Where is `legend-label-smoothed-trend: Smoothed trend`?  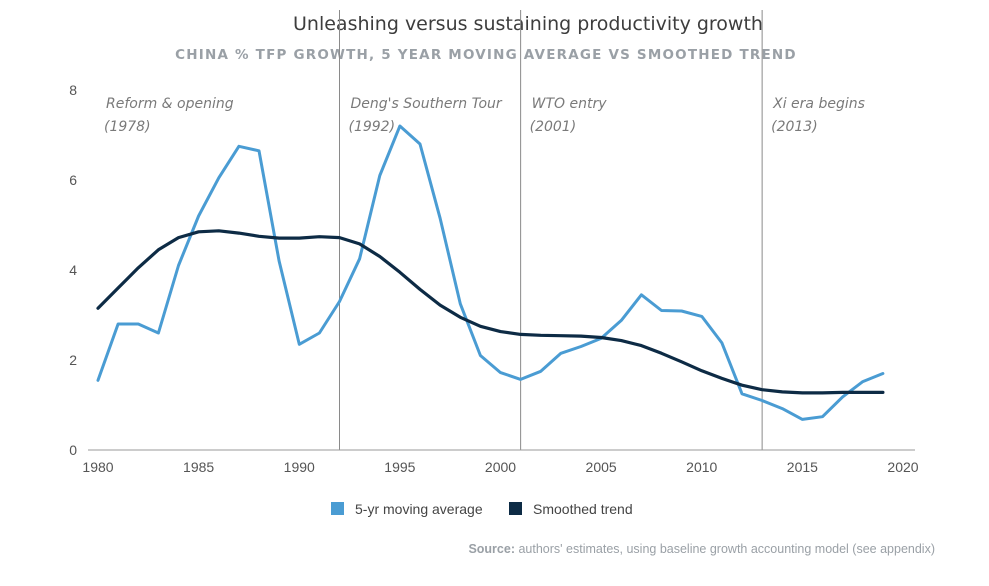
legend-label-smoothed-trend: Smoothed trend is located at coordinates (583, 509).